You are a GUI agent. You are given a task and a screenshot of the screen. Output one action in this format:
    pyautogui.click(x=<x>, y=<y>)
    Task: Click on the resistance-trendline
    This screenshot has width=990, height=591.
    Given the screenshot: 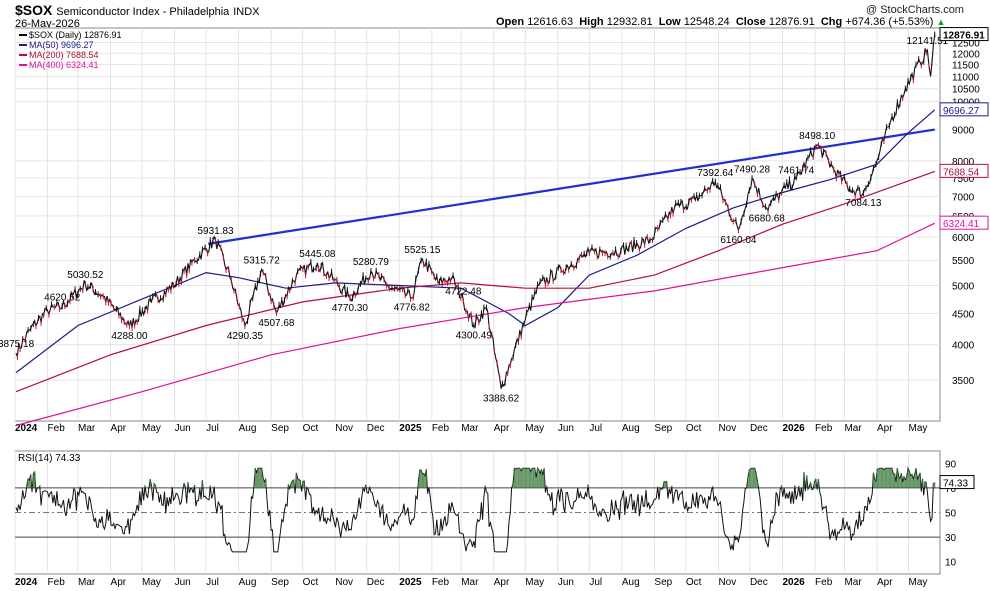 What is the action you would take?
    pyautogui.click(x=571, y=186)
    